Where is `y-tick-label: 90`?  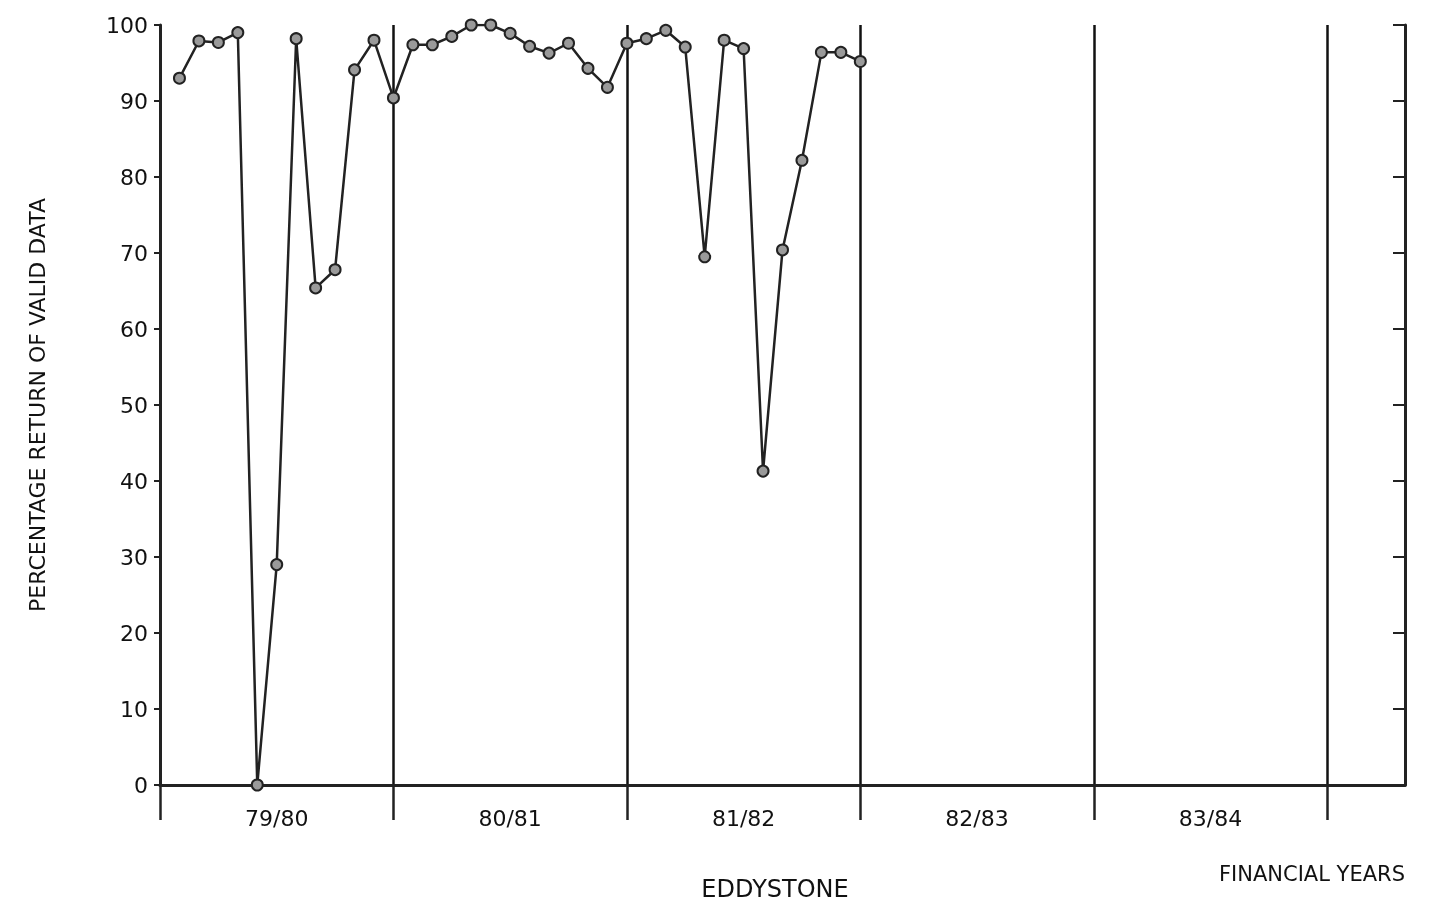 y-tick-label: 90 is located at coordinates (134, 101).